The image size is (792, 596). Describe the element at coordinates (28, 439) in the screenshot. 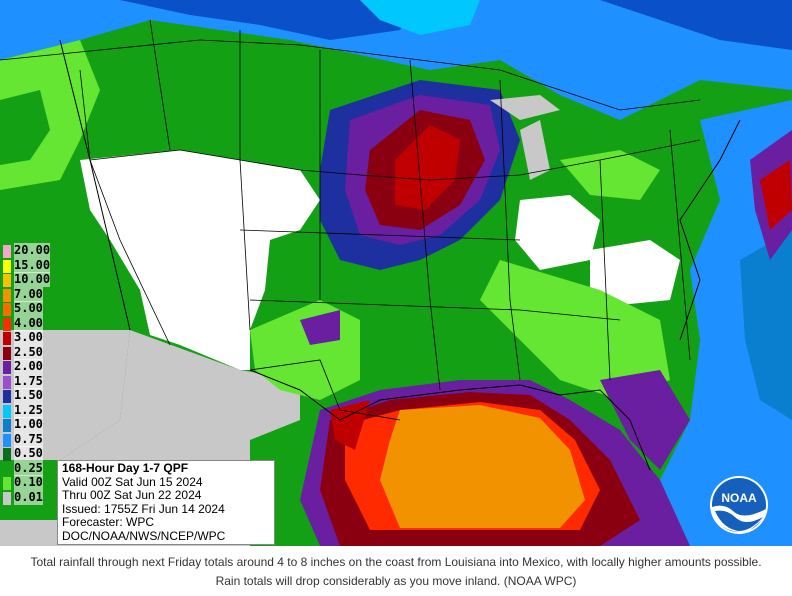

I see `legend-label: 0.75` at that location.